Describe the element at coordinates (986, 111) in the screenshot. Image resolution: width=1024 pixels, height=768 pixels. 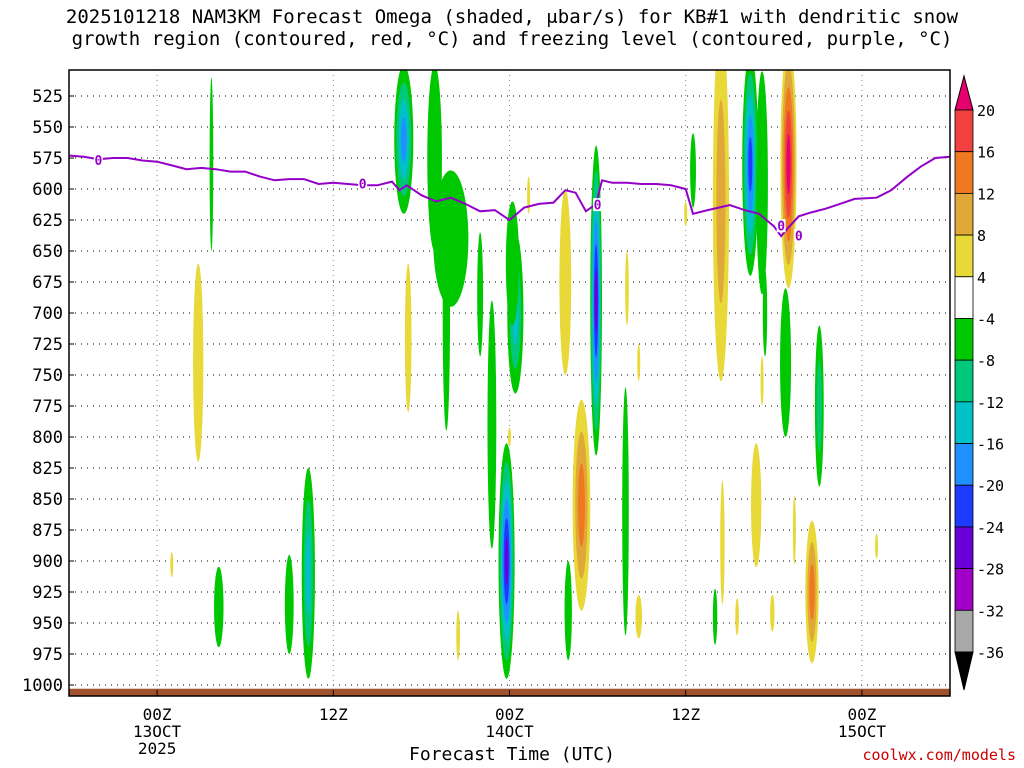
I see `colorbar-label: 20` at that location.